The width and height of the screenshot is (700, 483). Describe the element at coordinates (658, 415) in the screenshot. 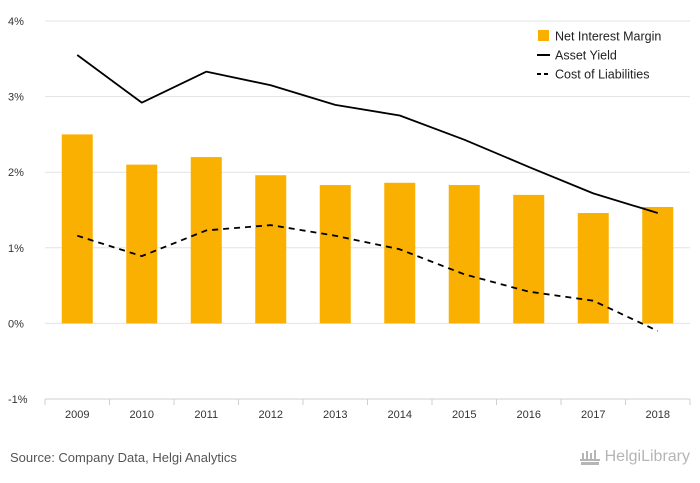

I see `x-tick-label: 2018` at that location.